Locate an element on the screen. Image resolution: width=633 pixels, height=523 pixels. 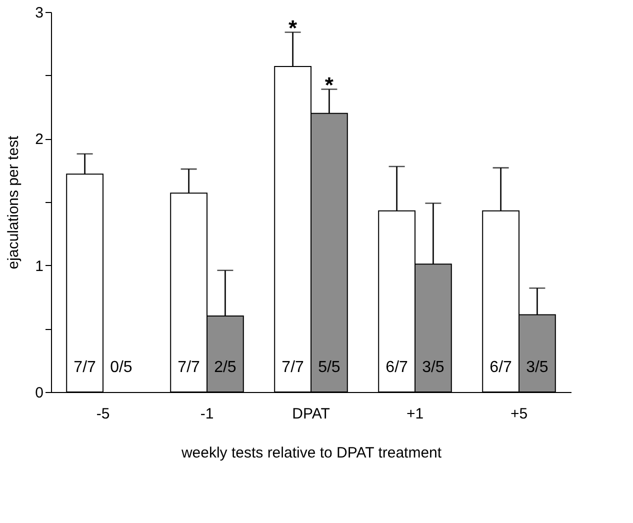
y-tick-label: 1 is located at coordinates (39, 266).